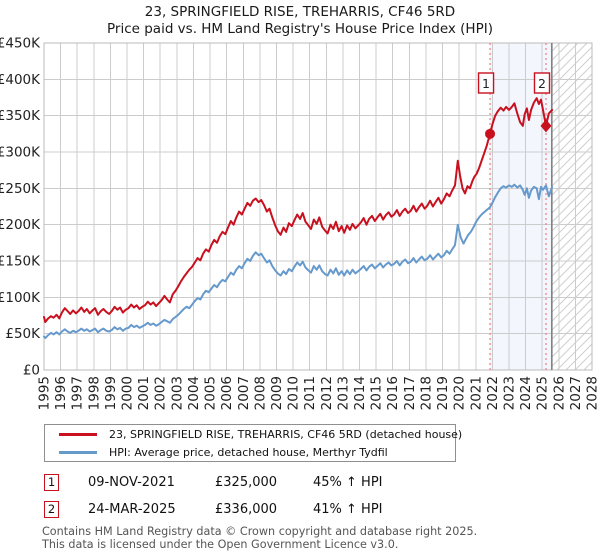 This screenshot has width=600, height=560. I want to click on y-tick-label: £300K, so click(20, 153).